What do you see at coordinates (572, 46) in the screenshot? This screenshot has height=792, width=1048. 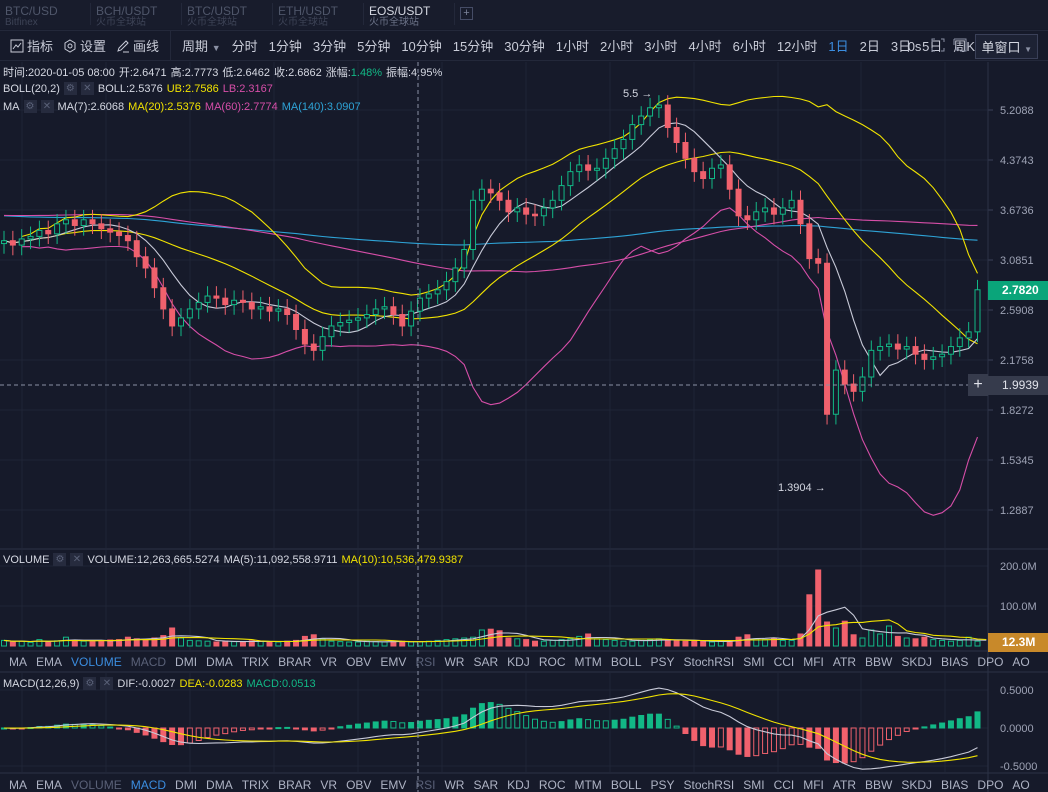 I see `timeframe-7: 1小时` at bounding box center [572, 46].